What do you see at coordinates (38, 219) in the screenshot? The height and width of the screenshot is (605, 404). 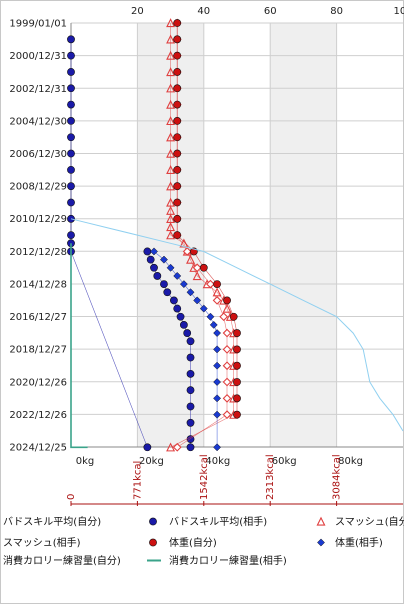 I see `y-tick-label: 2010/12/29` at bounding box center [38, 219].